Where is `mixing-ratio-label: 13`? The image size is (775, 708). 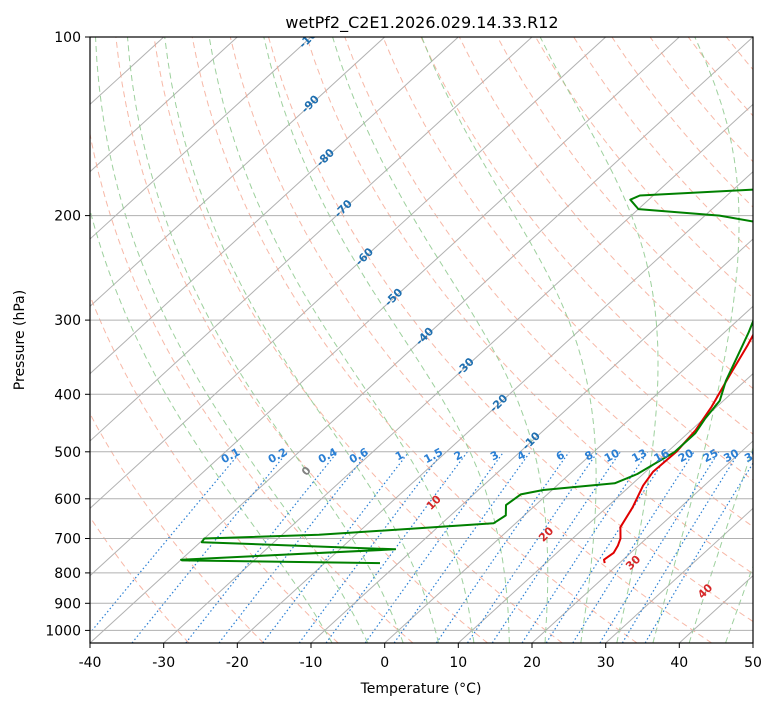
mixing-ratio-label: 13 is located at coordinates (640, 455).